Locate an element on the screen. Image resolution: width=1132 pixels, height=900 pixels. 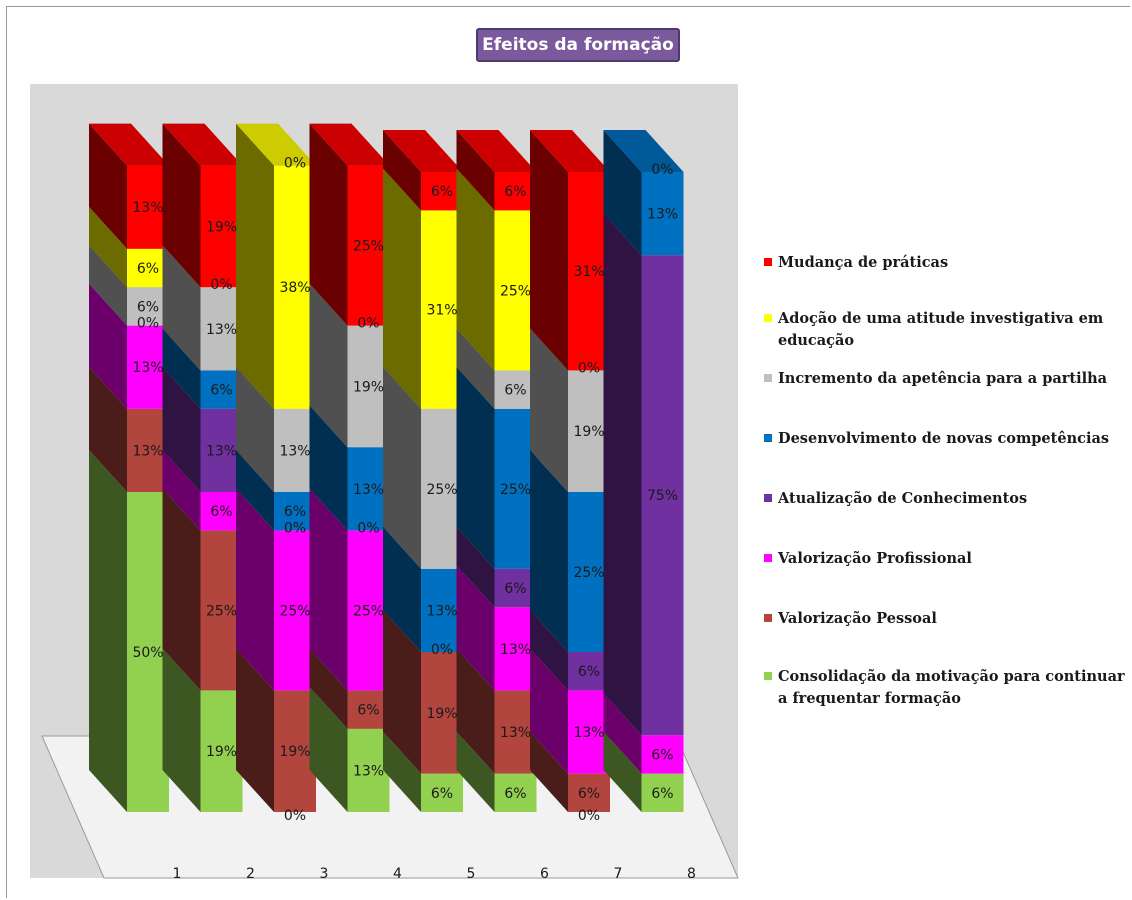
data-label: 75% is located at coordinates (662, 496).